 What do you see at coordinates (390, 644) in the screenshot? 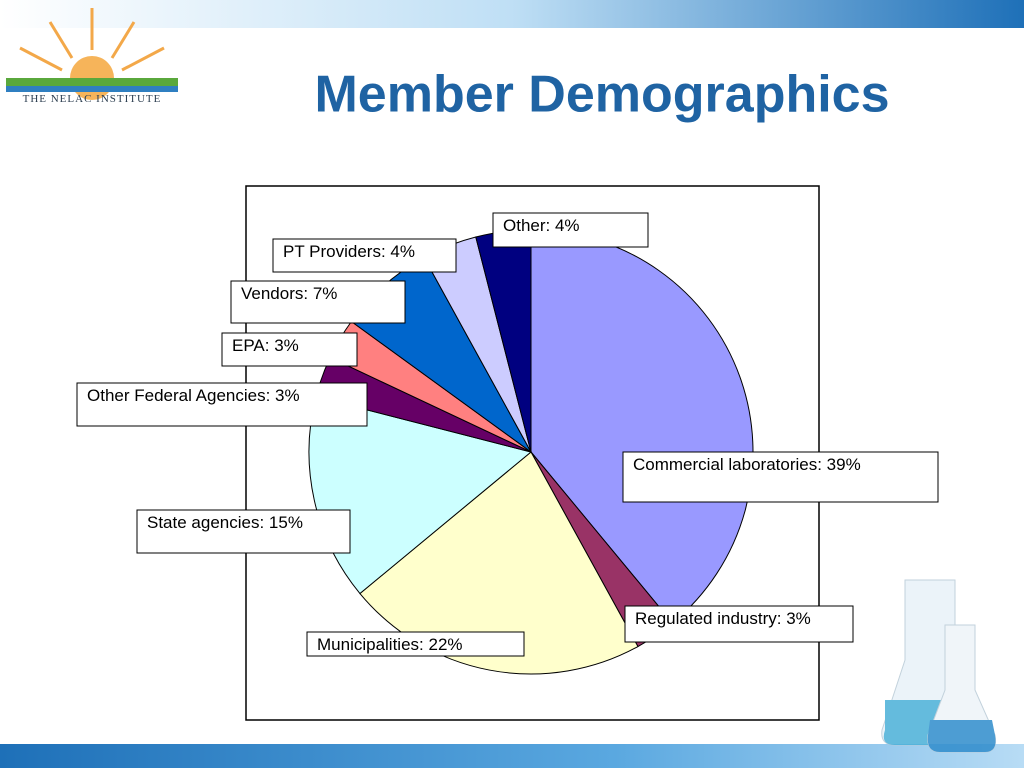
I see `data-label: Municipalities: 22%` at bounding box center [390, 644].